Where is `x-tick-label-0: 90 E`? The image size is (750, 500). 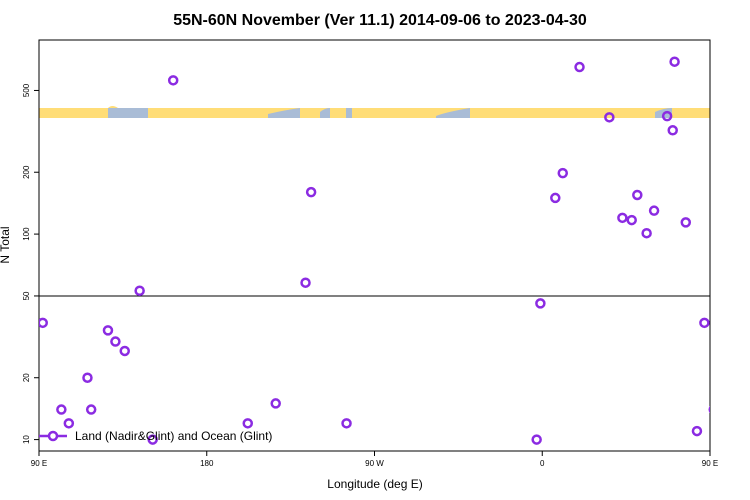 x-tick-label-0: 90 E is located at coordinates (39, 463).